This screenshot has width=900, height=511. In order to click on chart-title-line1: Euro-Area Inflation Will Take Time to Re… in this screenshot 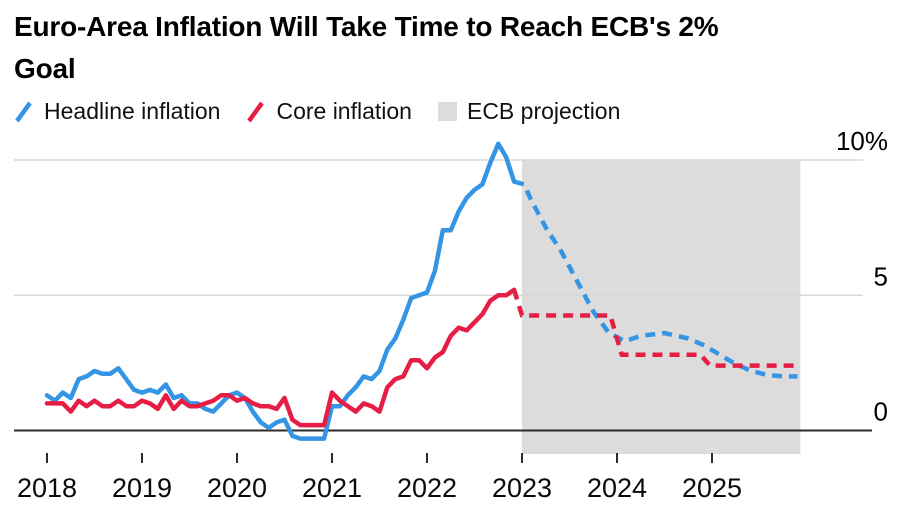, I will do `click(366, 26)`.